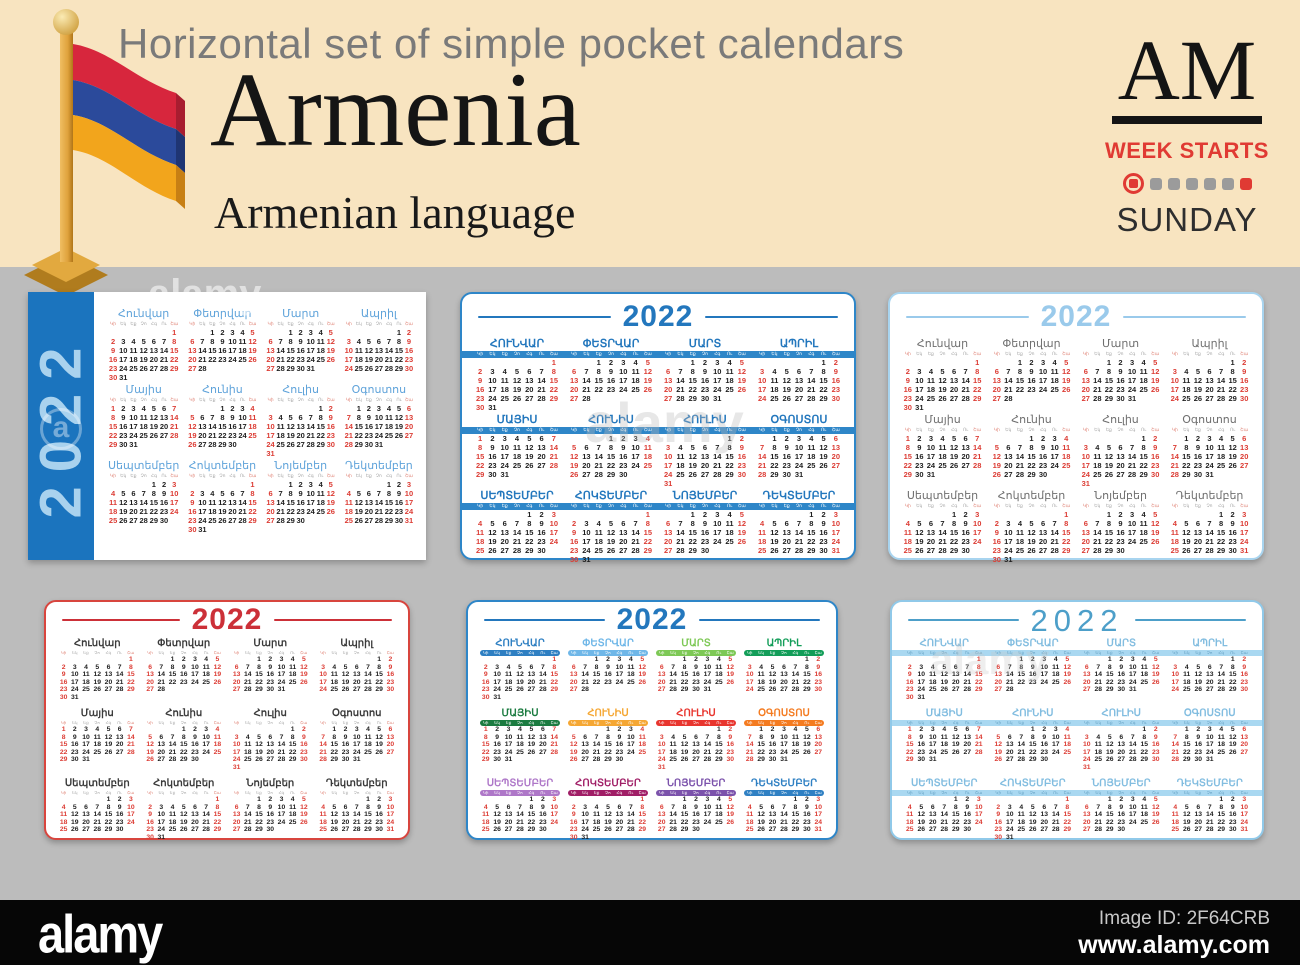 Image resolution: width=1300 pixels, height=965 pixels. What do you see at coordinates (531, 815) in the screenshot?
I see `day-cell: 15` at bounding box center [531, 815].